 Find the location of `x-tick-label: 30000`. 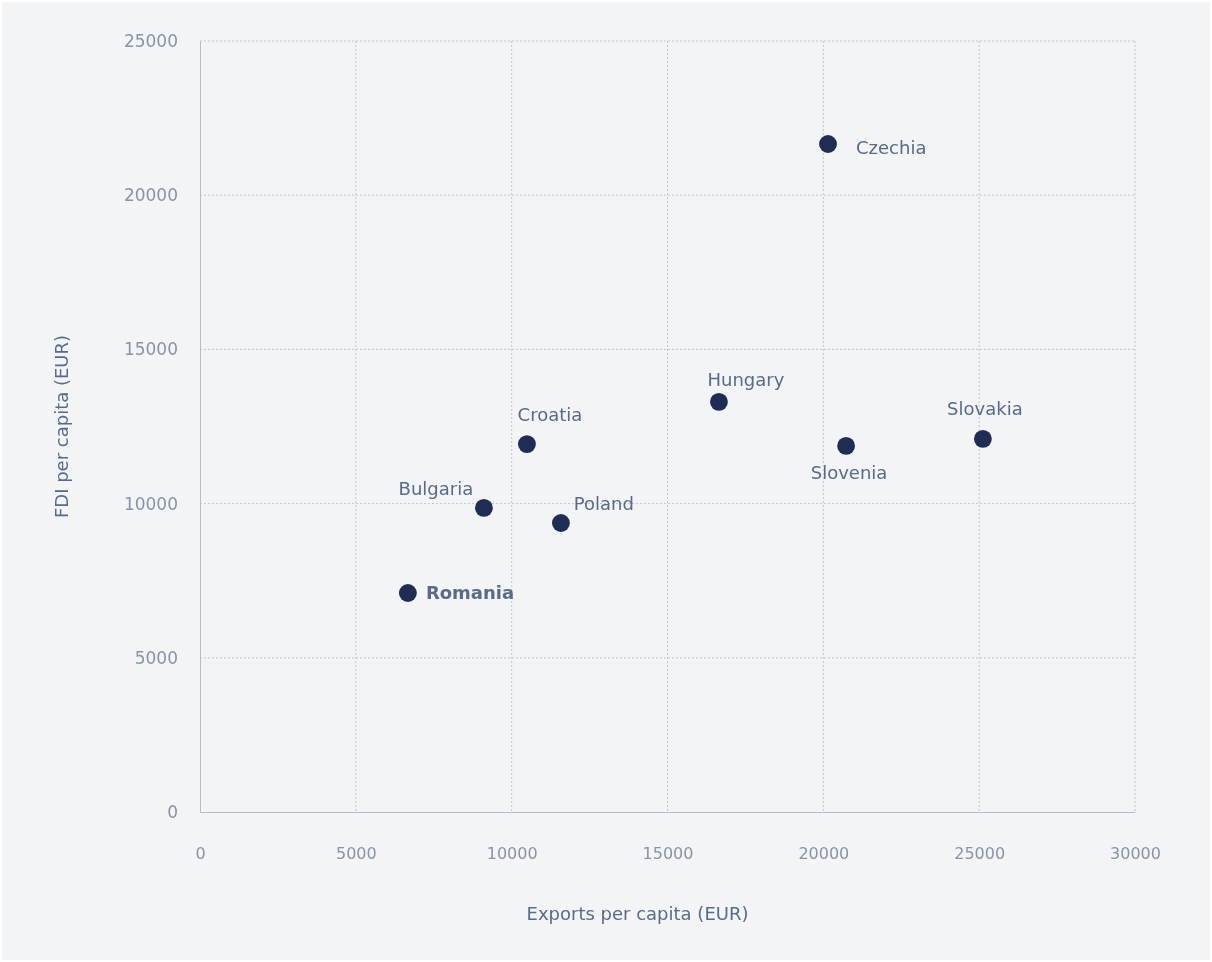

x-tick-label: 30000 is located at coordinates (1135, 854).